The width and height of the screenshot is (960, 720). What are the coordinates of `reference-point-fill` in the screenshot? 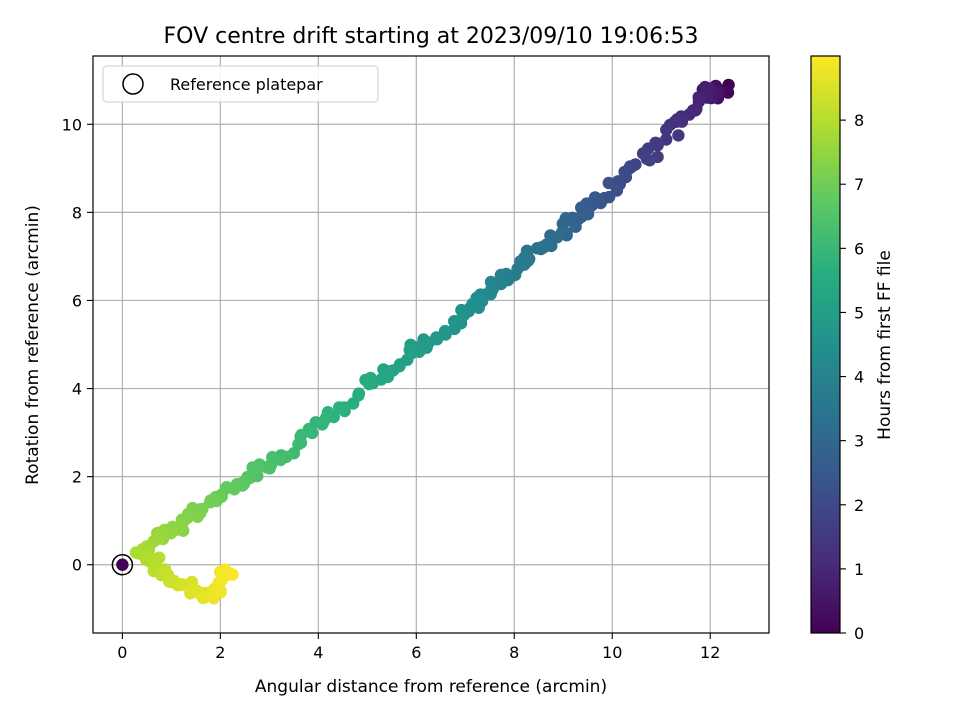 It's located at (122, 564).